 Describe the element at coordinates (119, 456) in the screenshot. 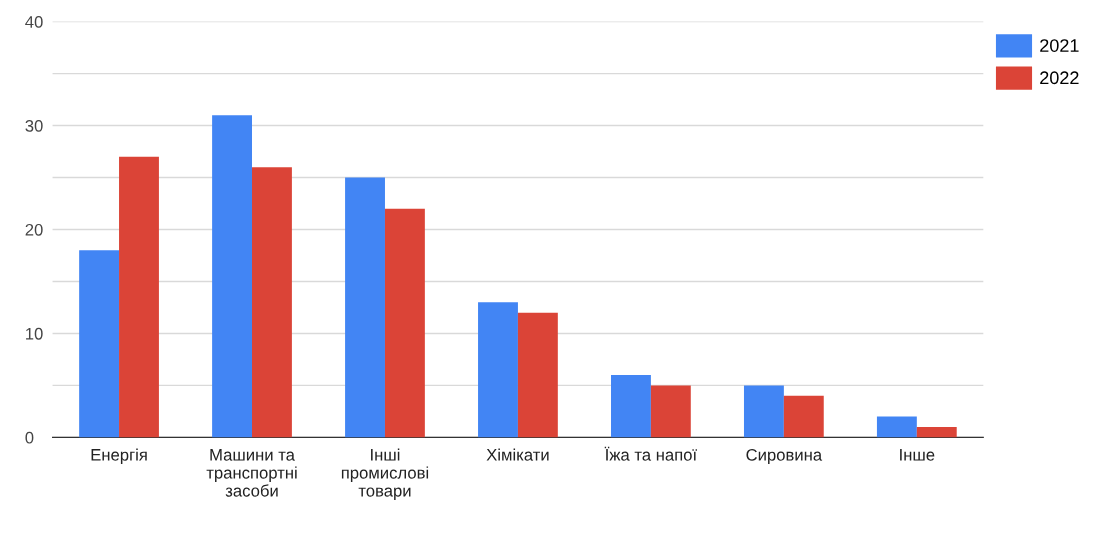

I see `x-tick-label: Енергія` at that location.